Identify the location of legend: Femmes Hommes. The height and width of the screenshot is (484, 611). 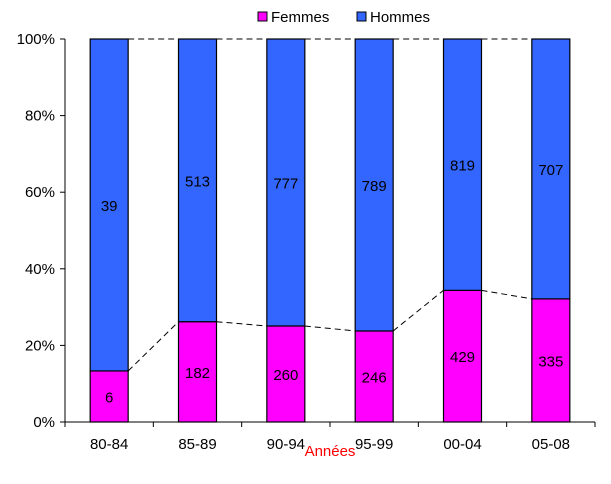
(343, 17).